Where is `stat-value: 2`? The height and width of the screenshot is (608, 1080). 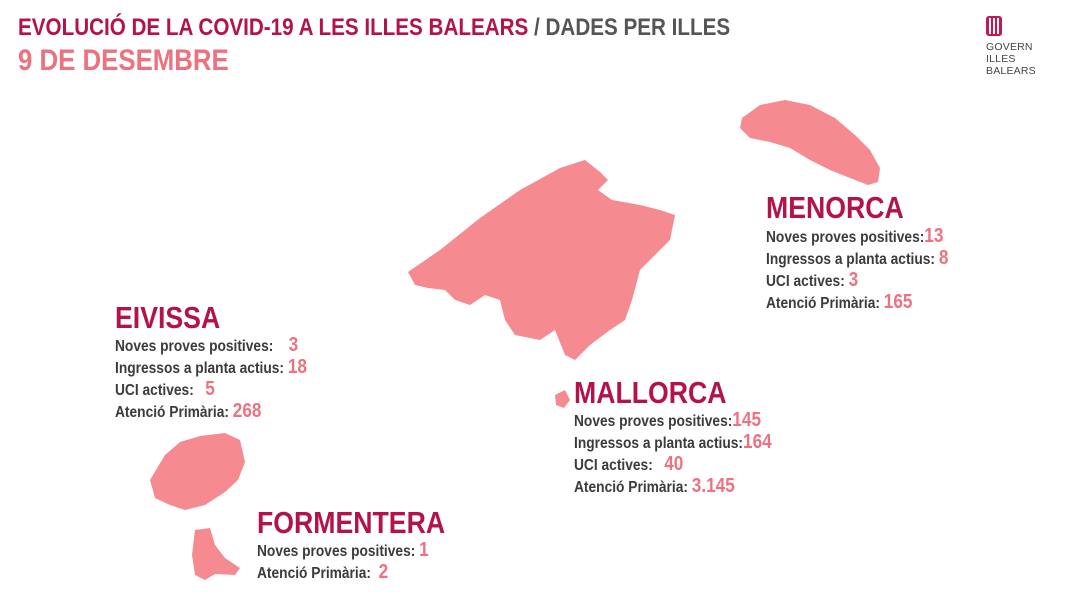
stat-value: 2 is located at coordinates (383, 572).